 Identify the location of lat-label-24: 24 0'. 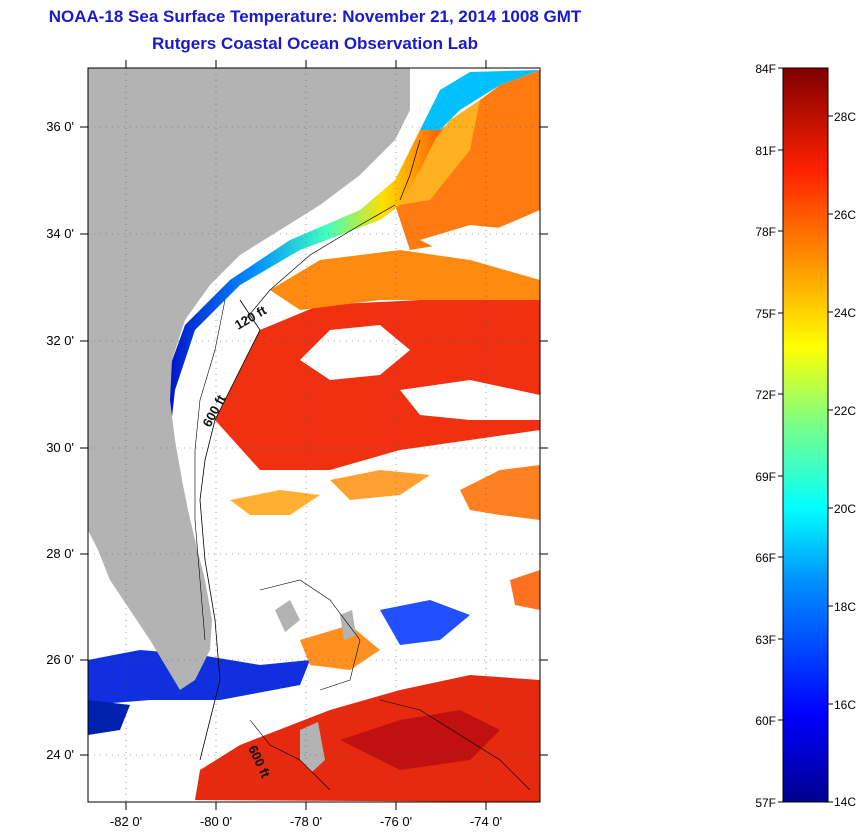
(60, 754).